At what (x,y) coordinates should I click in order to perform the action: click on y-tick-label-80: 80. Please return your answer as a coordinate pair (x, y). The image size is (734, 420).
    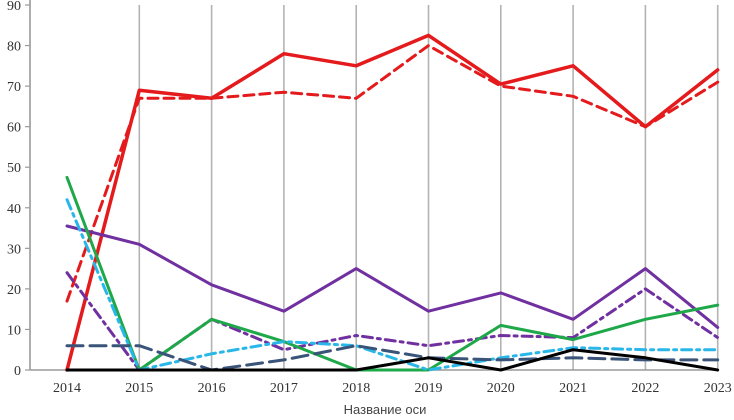
    Looking at the image, I should click on (14, 47).